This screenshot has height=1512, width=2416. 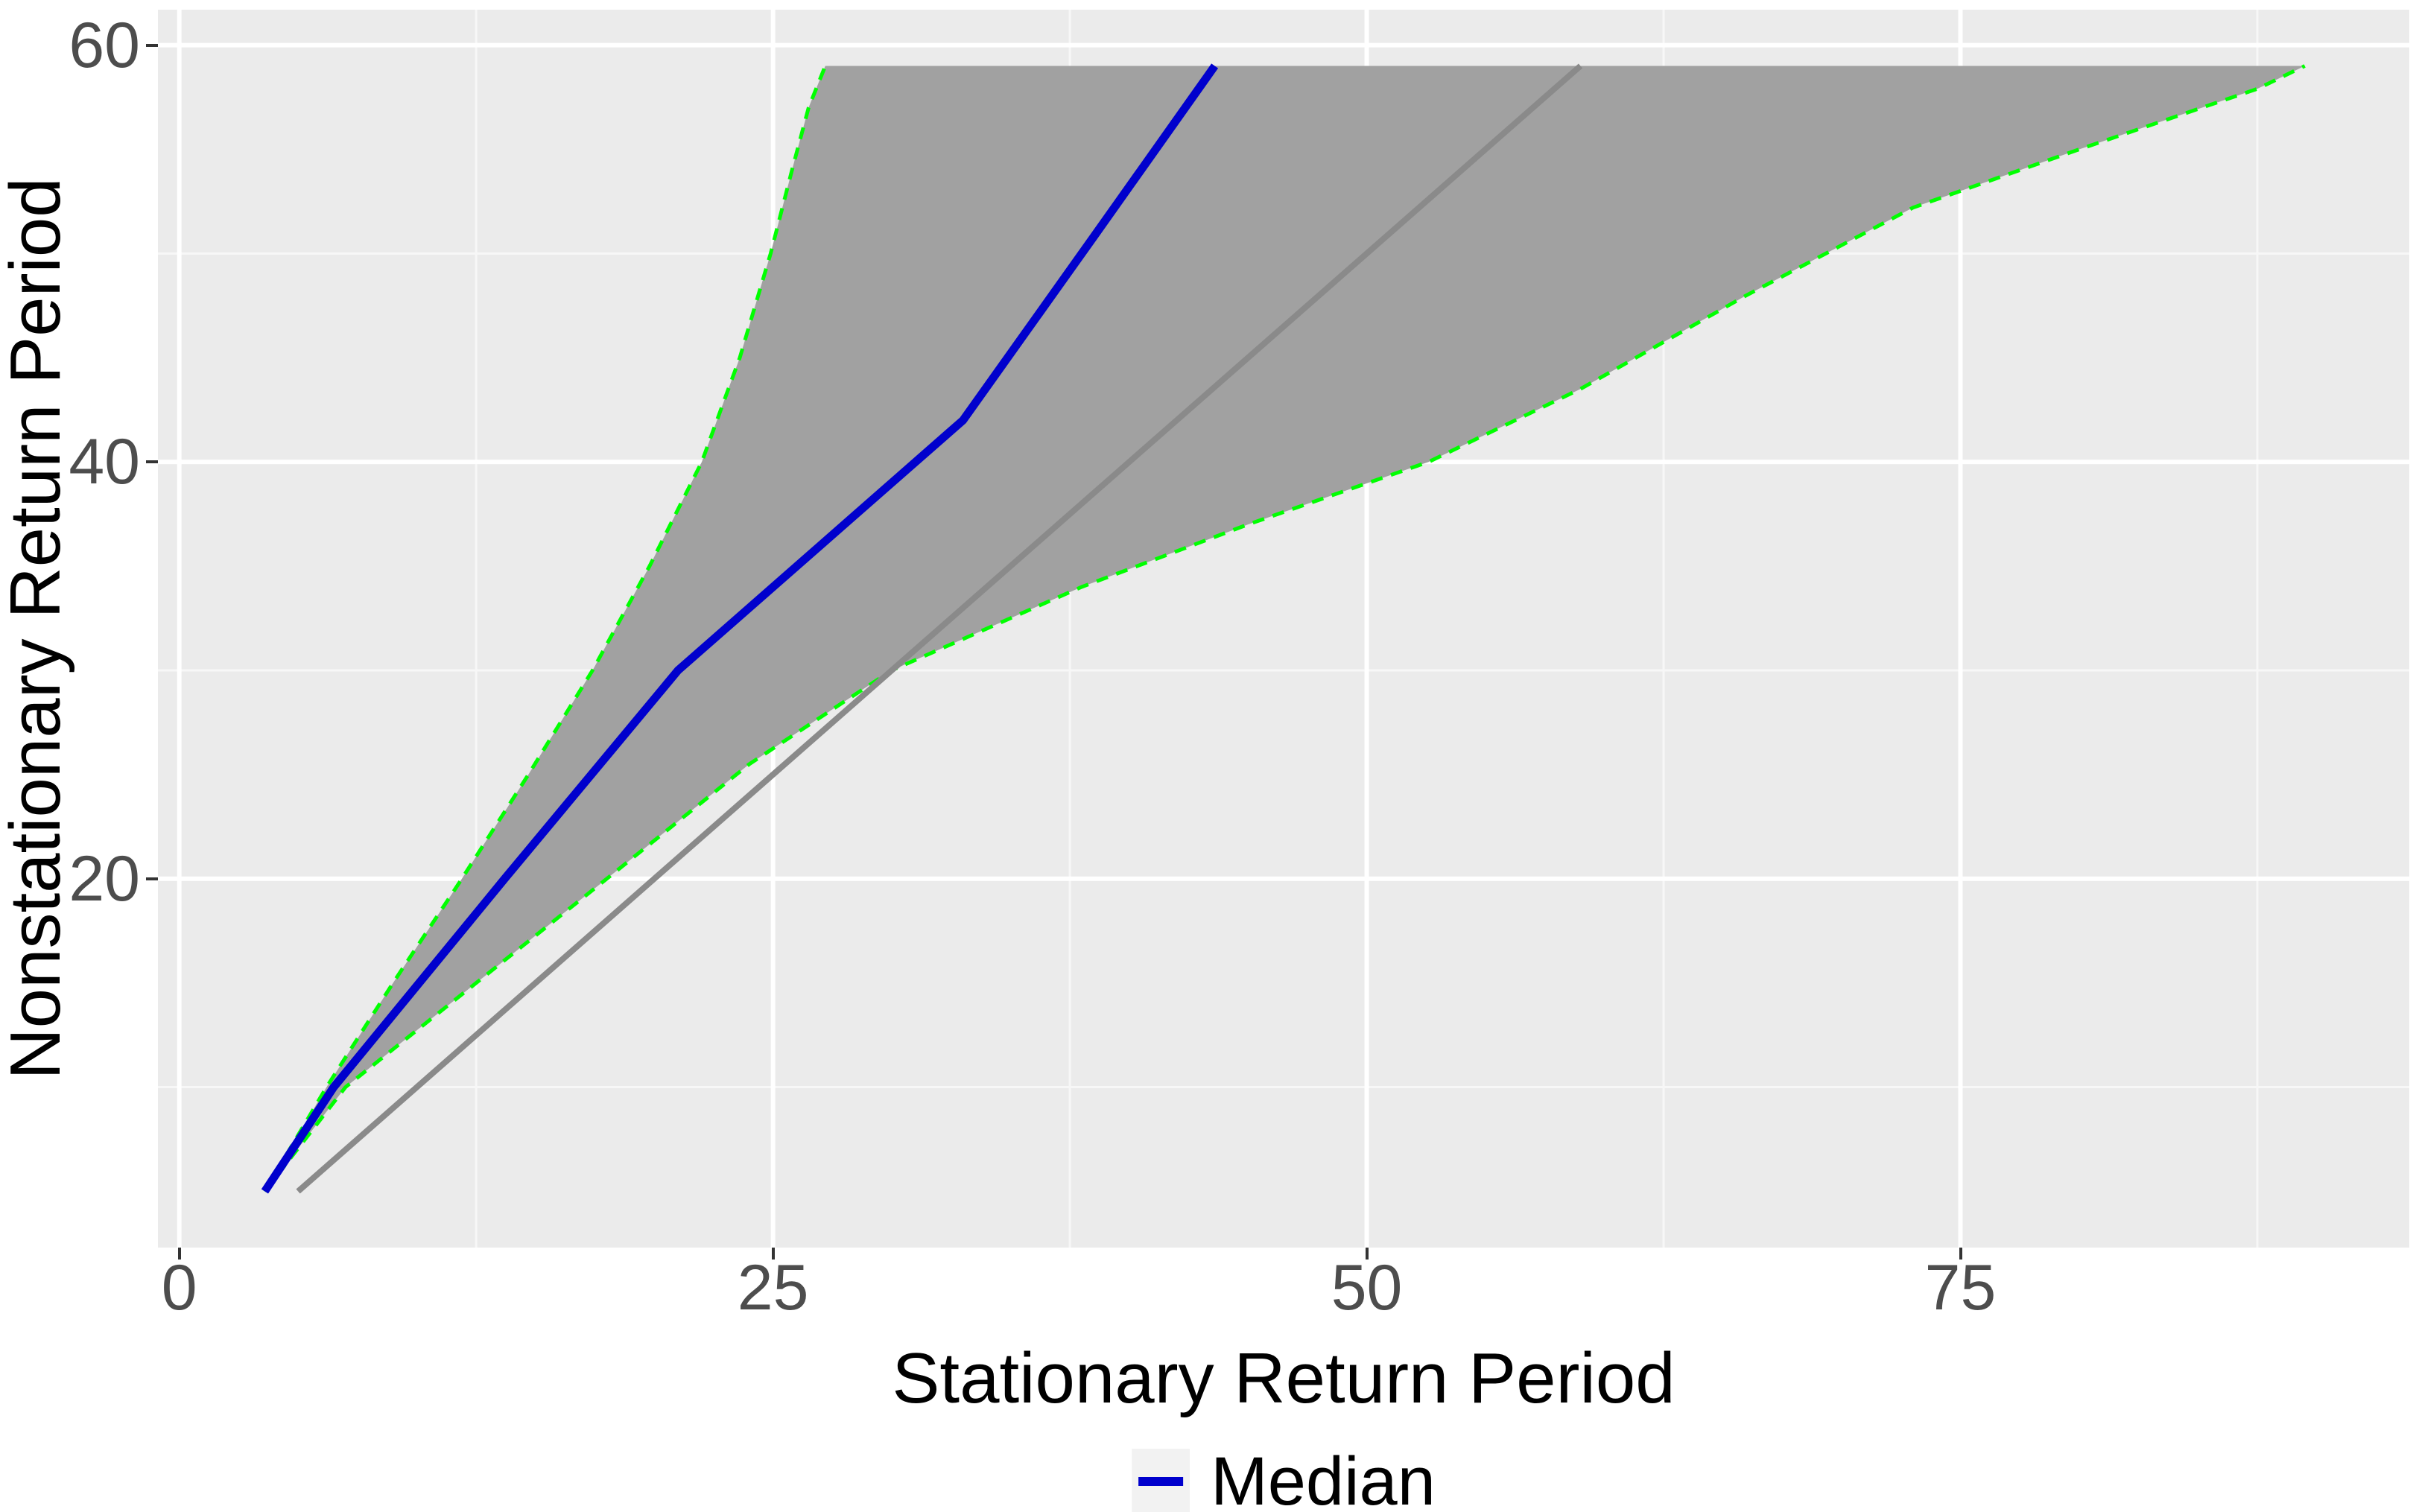 I want to click on x-tick-label: 75, so click(x=1961, y=1288).